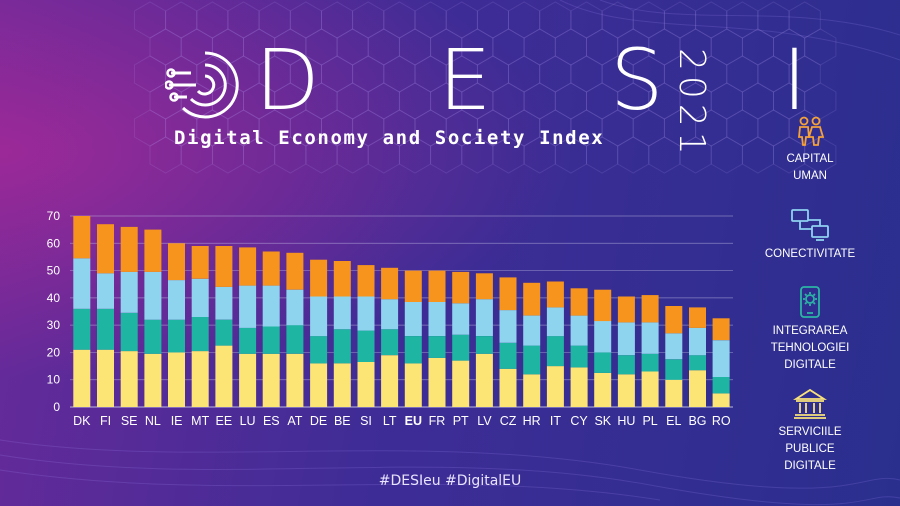 This screenshot has width=900, height=506. What do you see at coordinates (721, 421) in the screenshot?
I see `x-tick-label-ro: RO` at bounding box center [721, 421].